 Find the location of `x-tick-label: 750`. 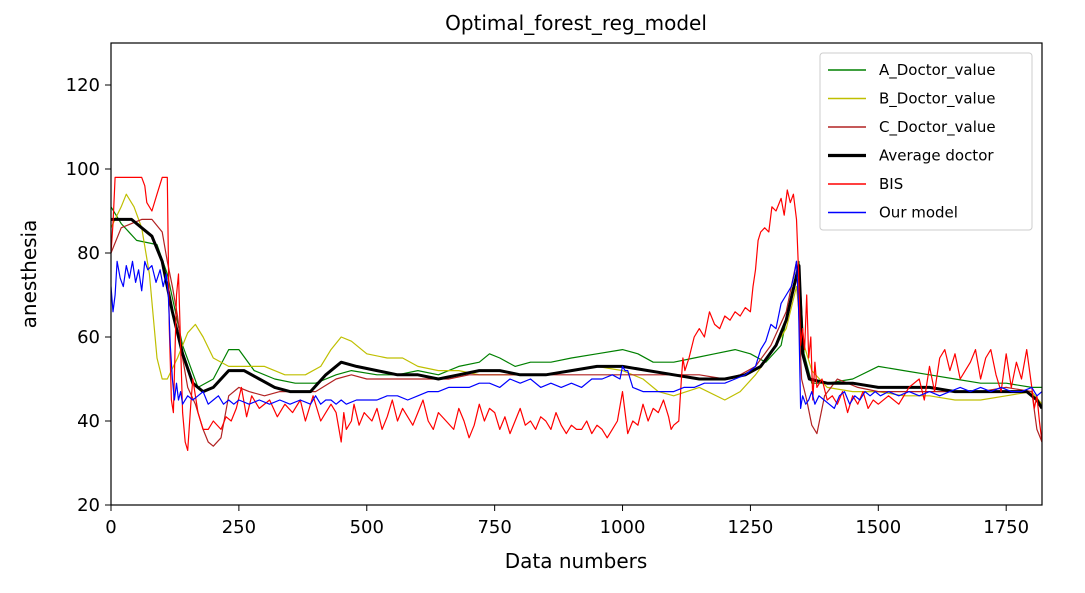

x-tick-label: 750 is located at coordinates (494, 527).